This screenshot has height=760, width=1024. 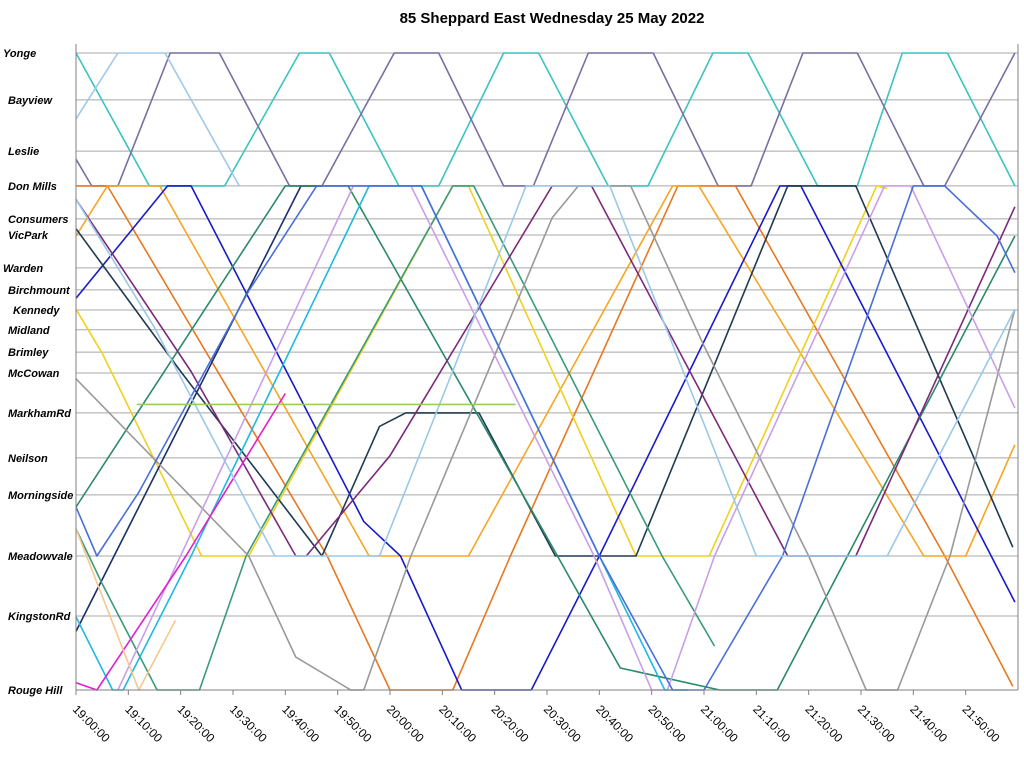 What do you see at coordinates (981, 723) in the screenshot?
I see `time-tick-label: 21:50:00` at bounding box center [981, 723].